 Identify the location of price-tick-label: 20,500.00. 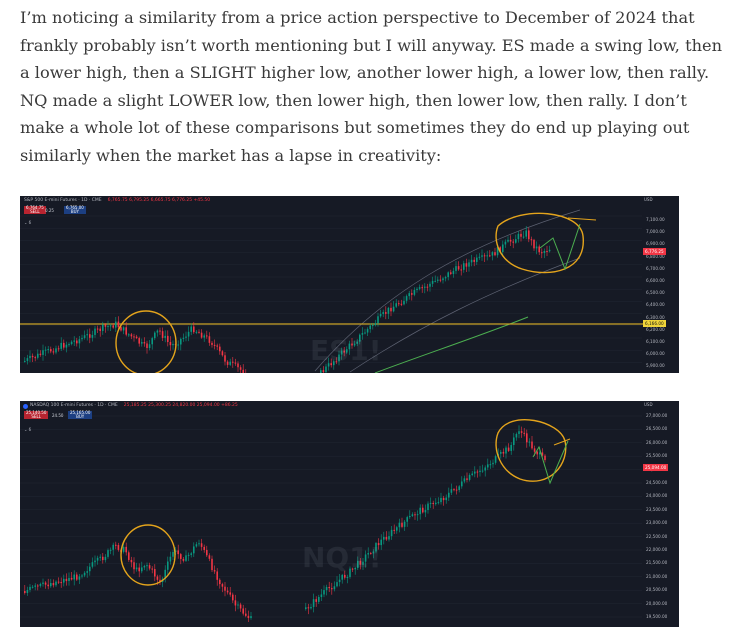
(657, 590).